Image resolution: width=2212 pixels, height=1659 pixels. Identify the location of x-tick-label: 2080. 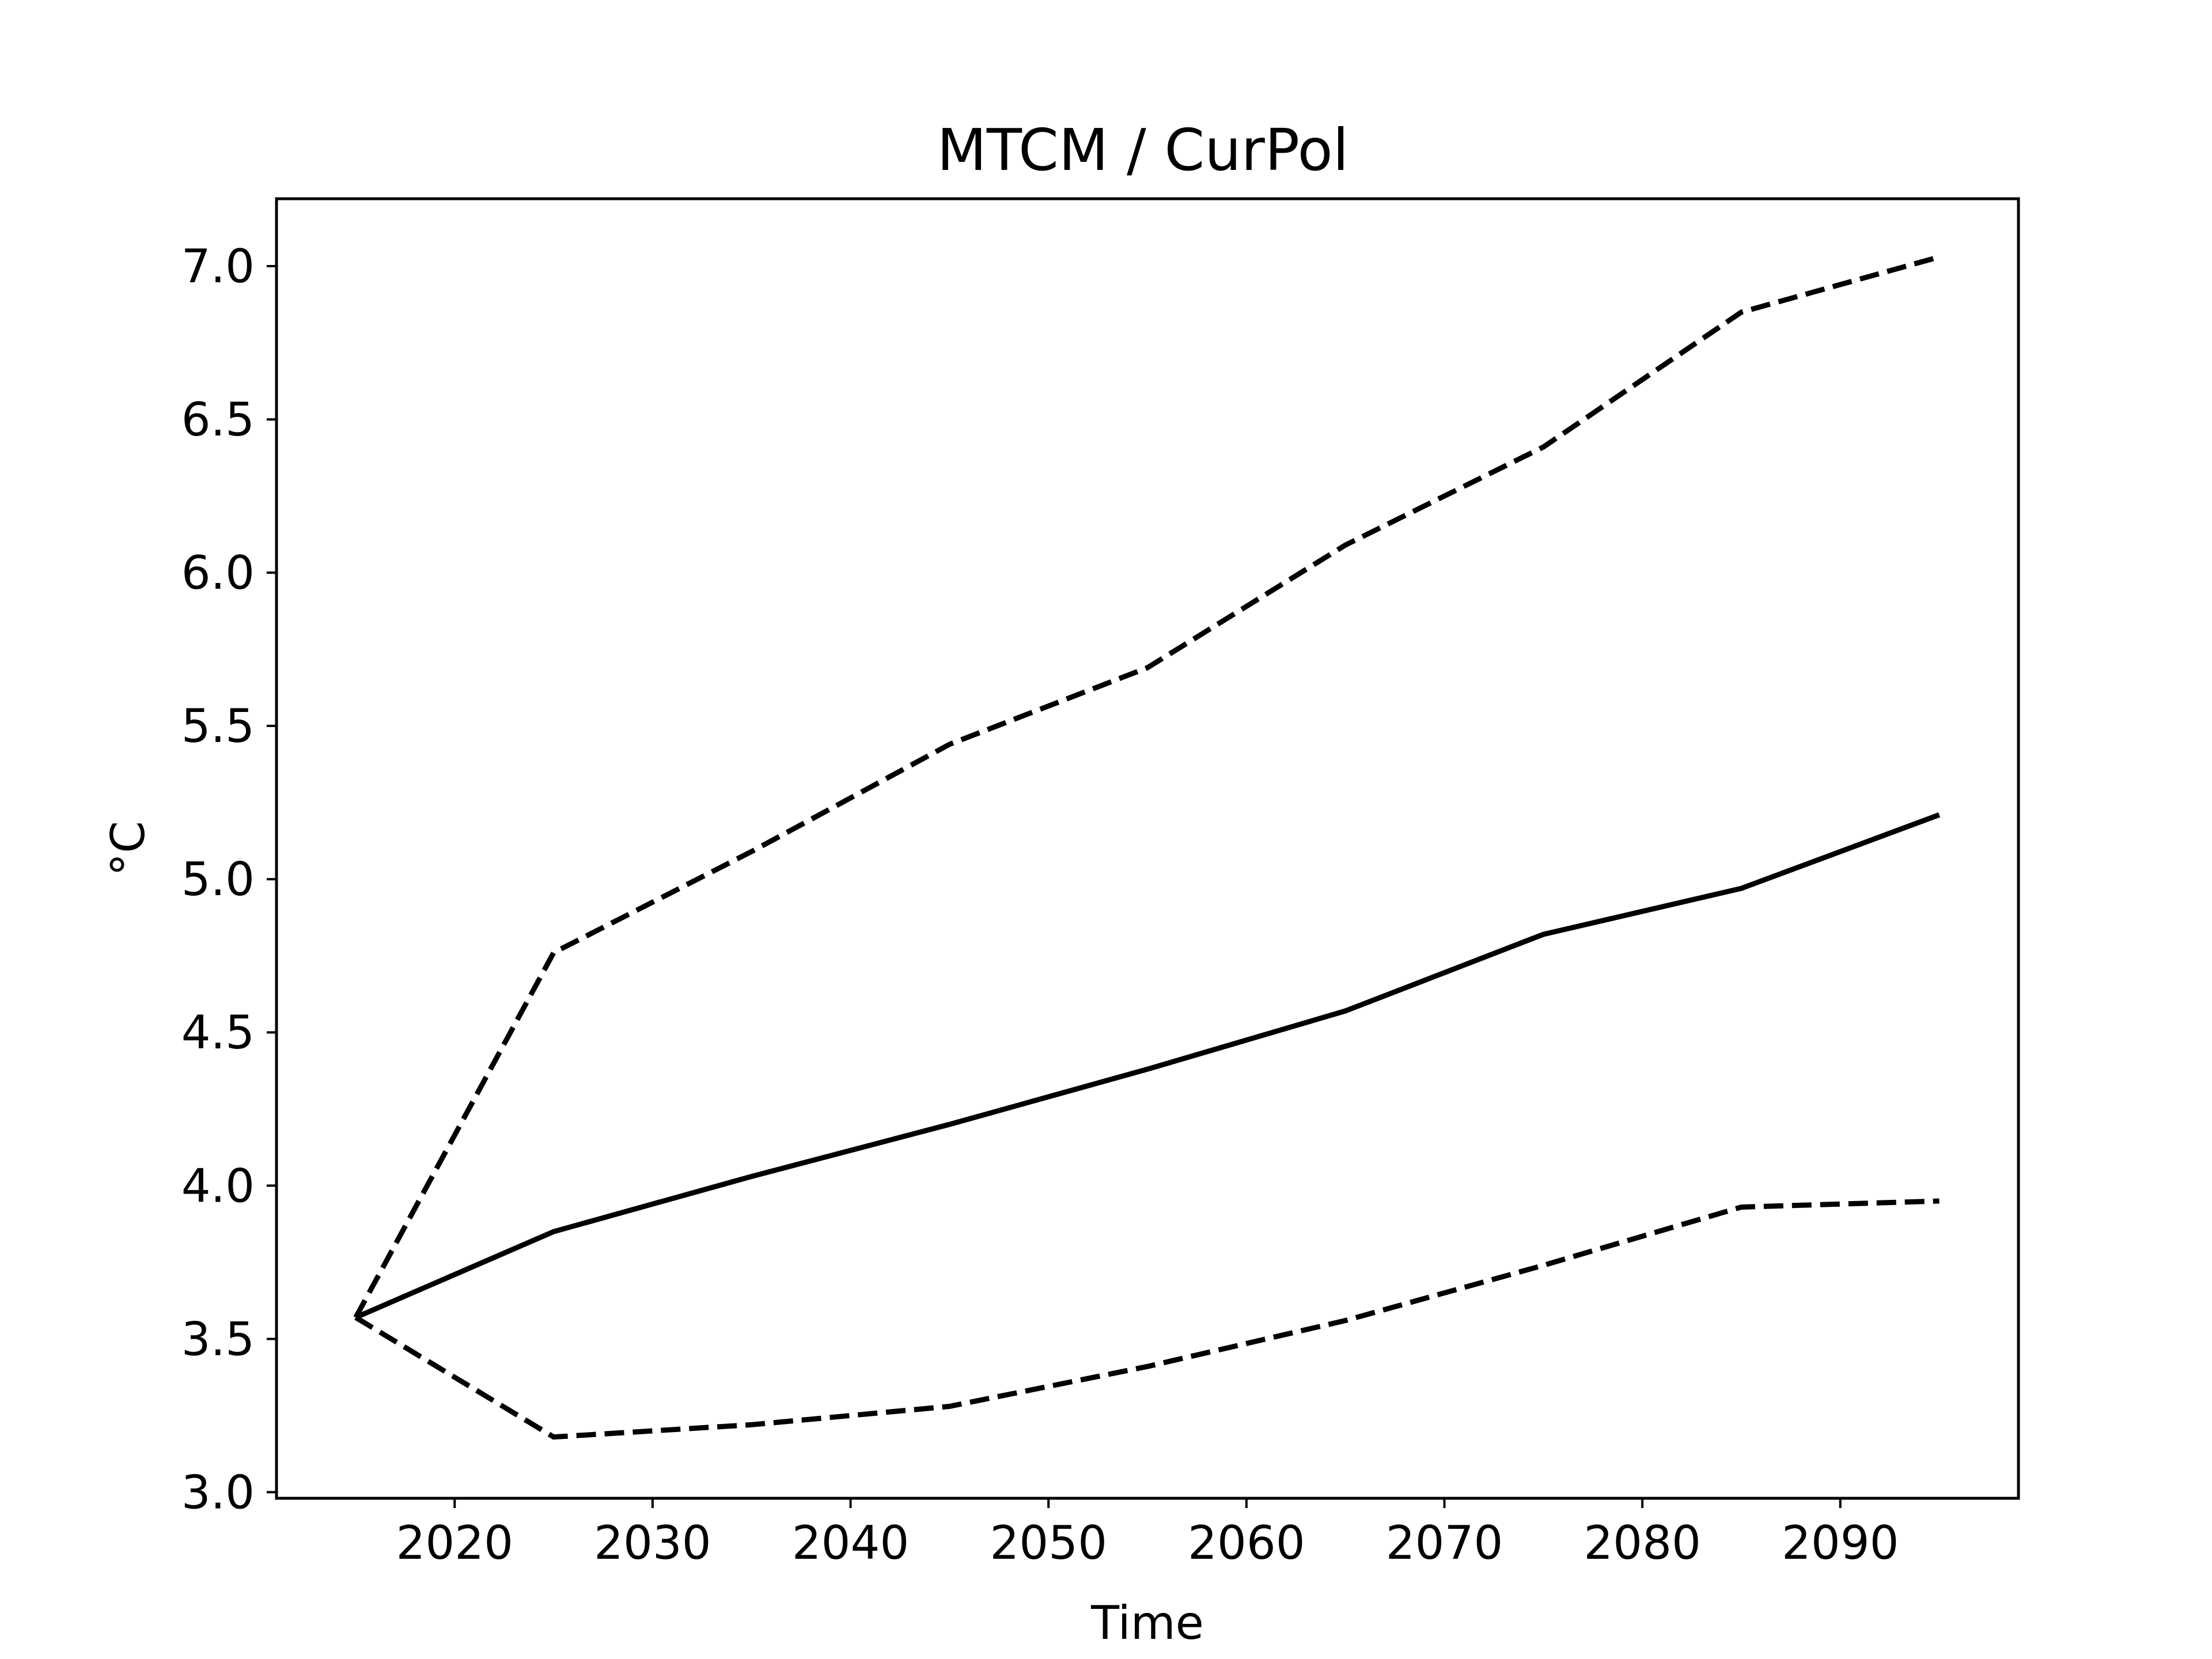
(1642, 1543).